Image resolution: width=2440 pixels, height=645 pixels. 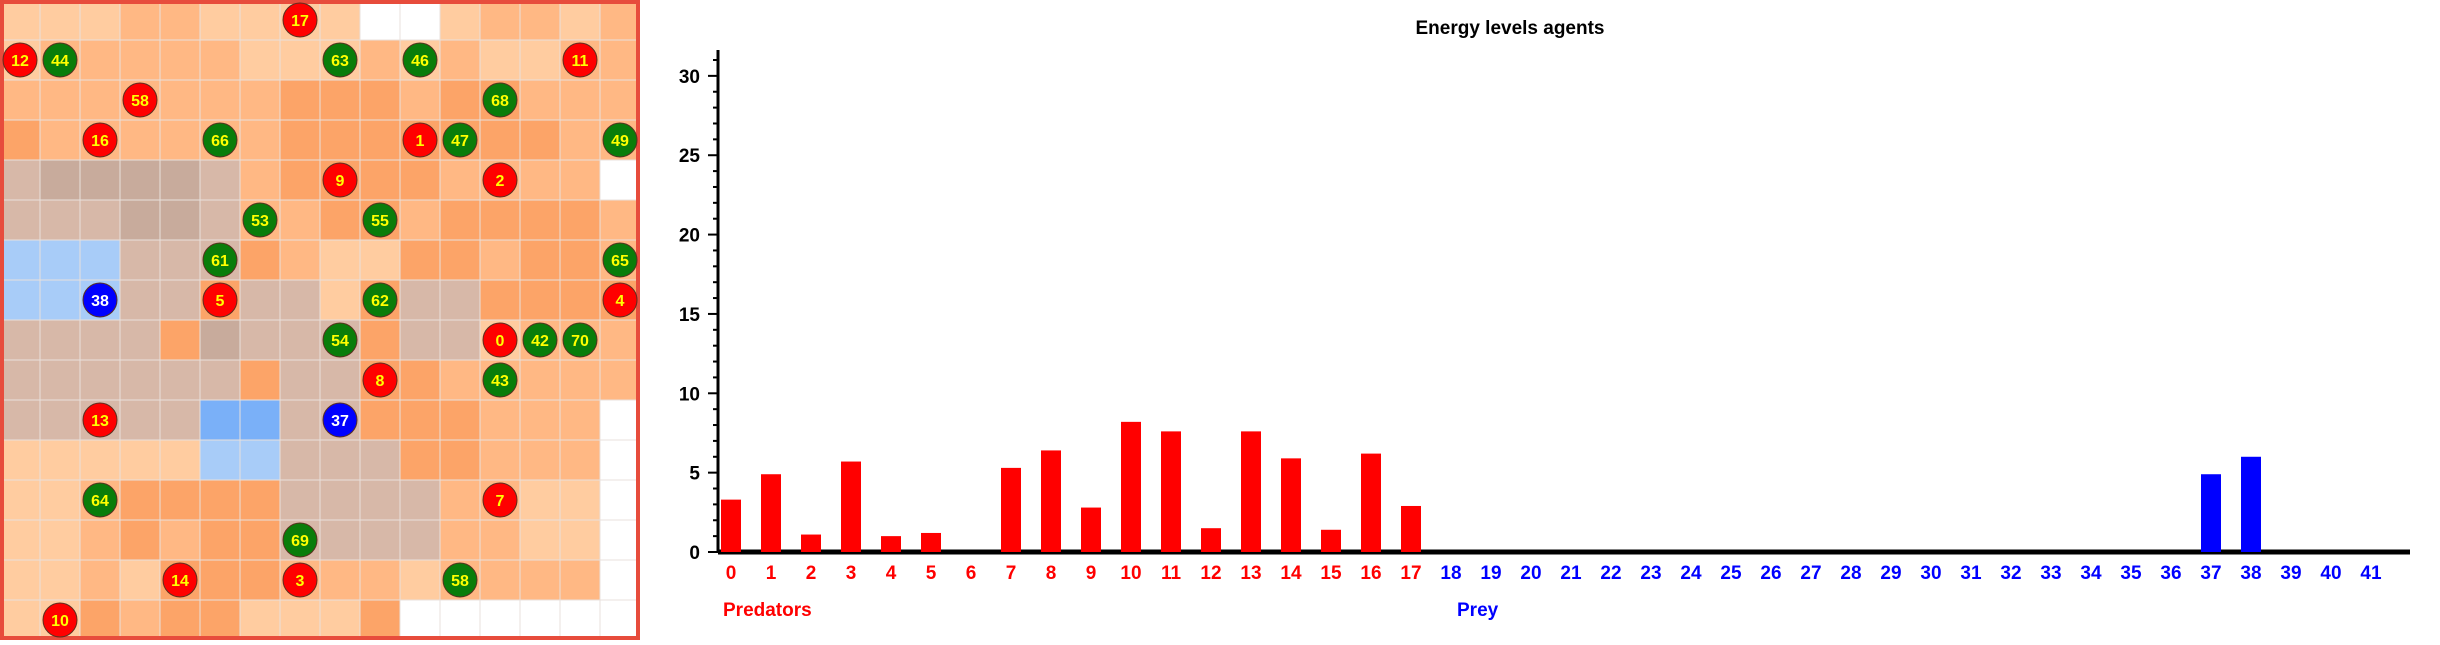 I want to click on x-tick-label: 8, so click(x=1051, y=573).